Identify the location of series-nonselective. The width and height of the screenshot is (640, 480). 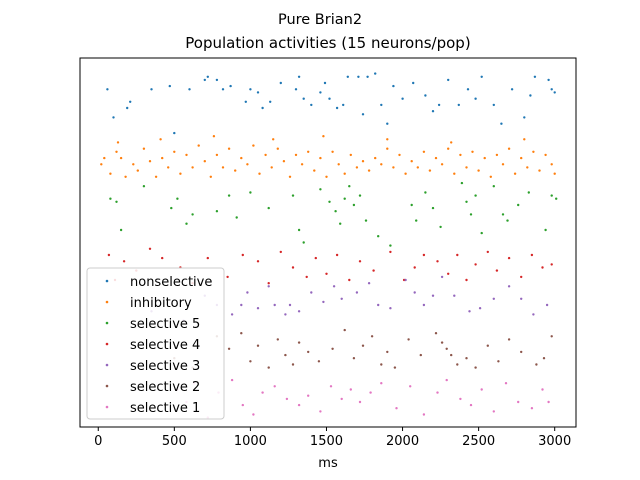
(331, 103).